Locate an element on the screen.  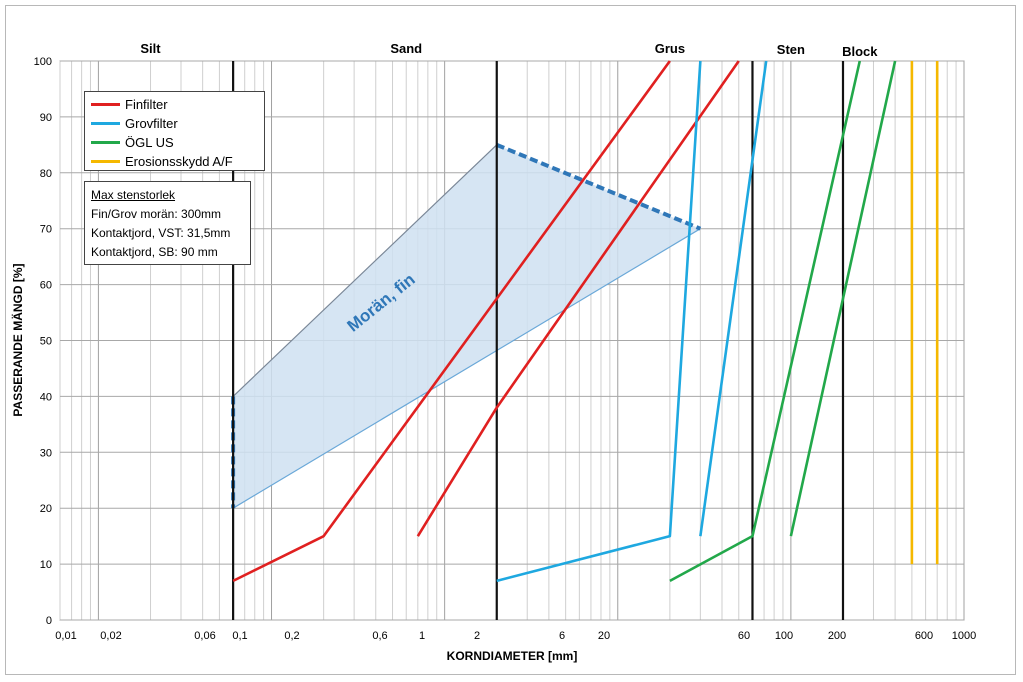
legend-item: Erosionsskydd A/F is located at coordinates (177, 161).